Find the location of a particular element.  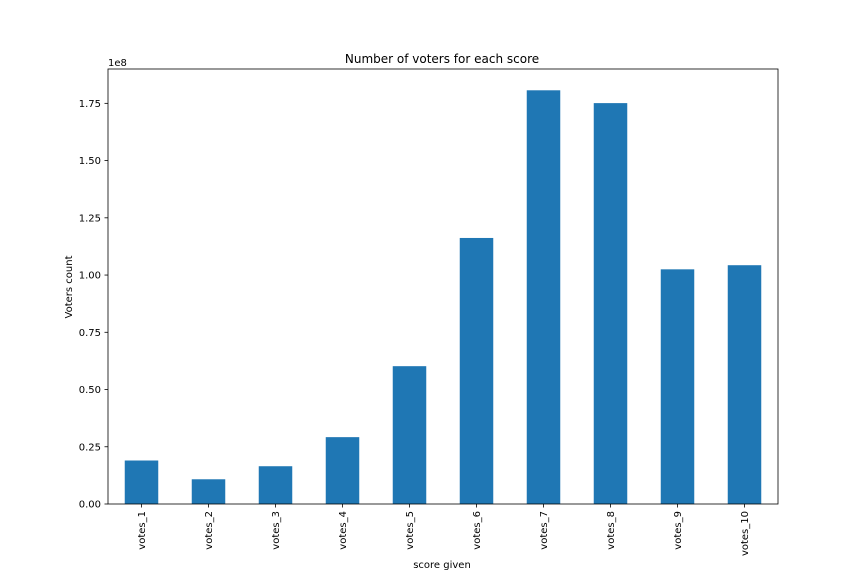

y-tick-label: 1.25 is located at coordinates (90, 218).